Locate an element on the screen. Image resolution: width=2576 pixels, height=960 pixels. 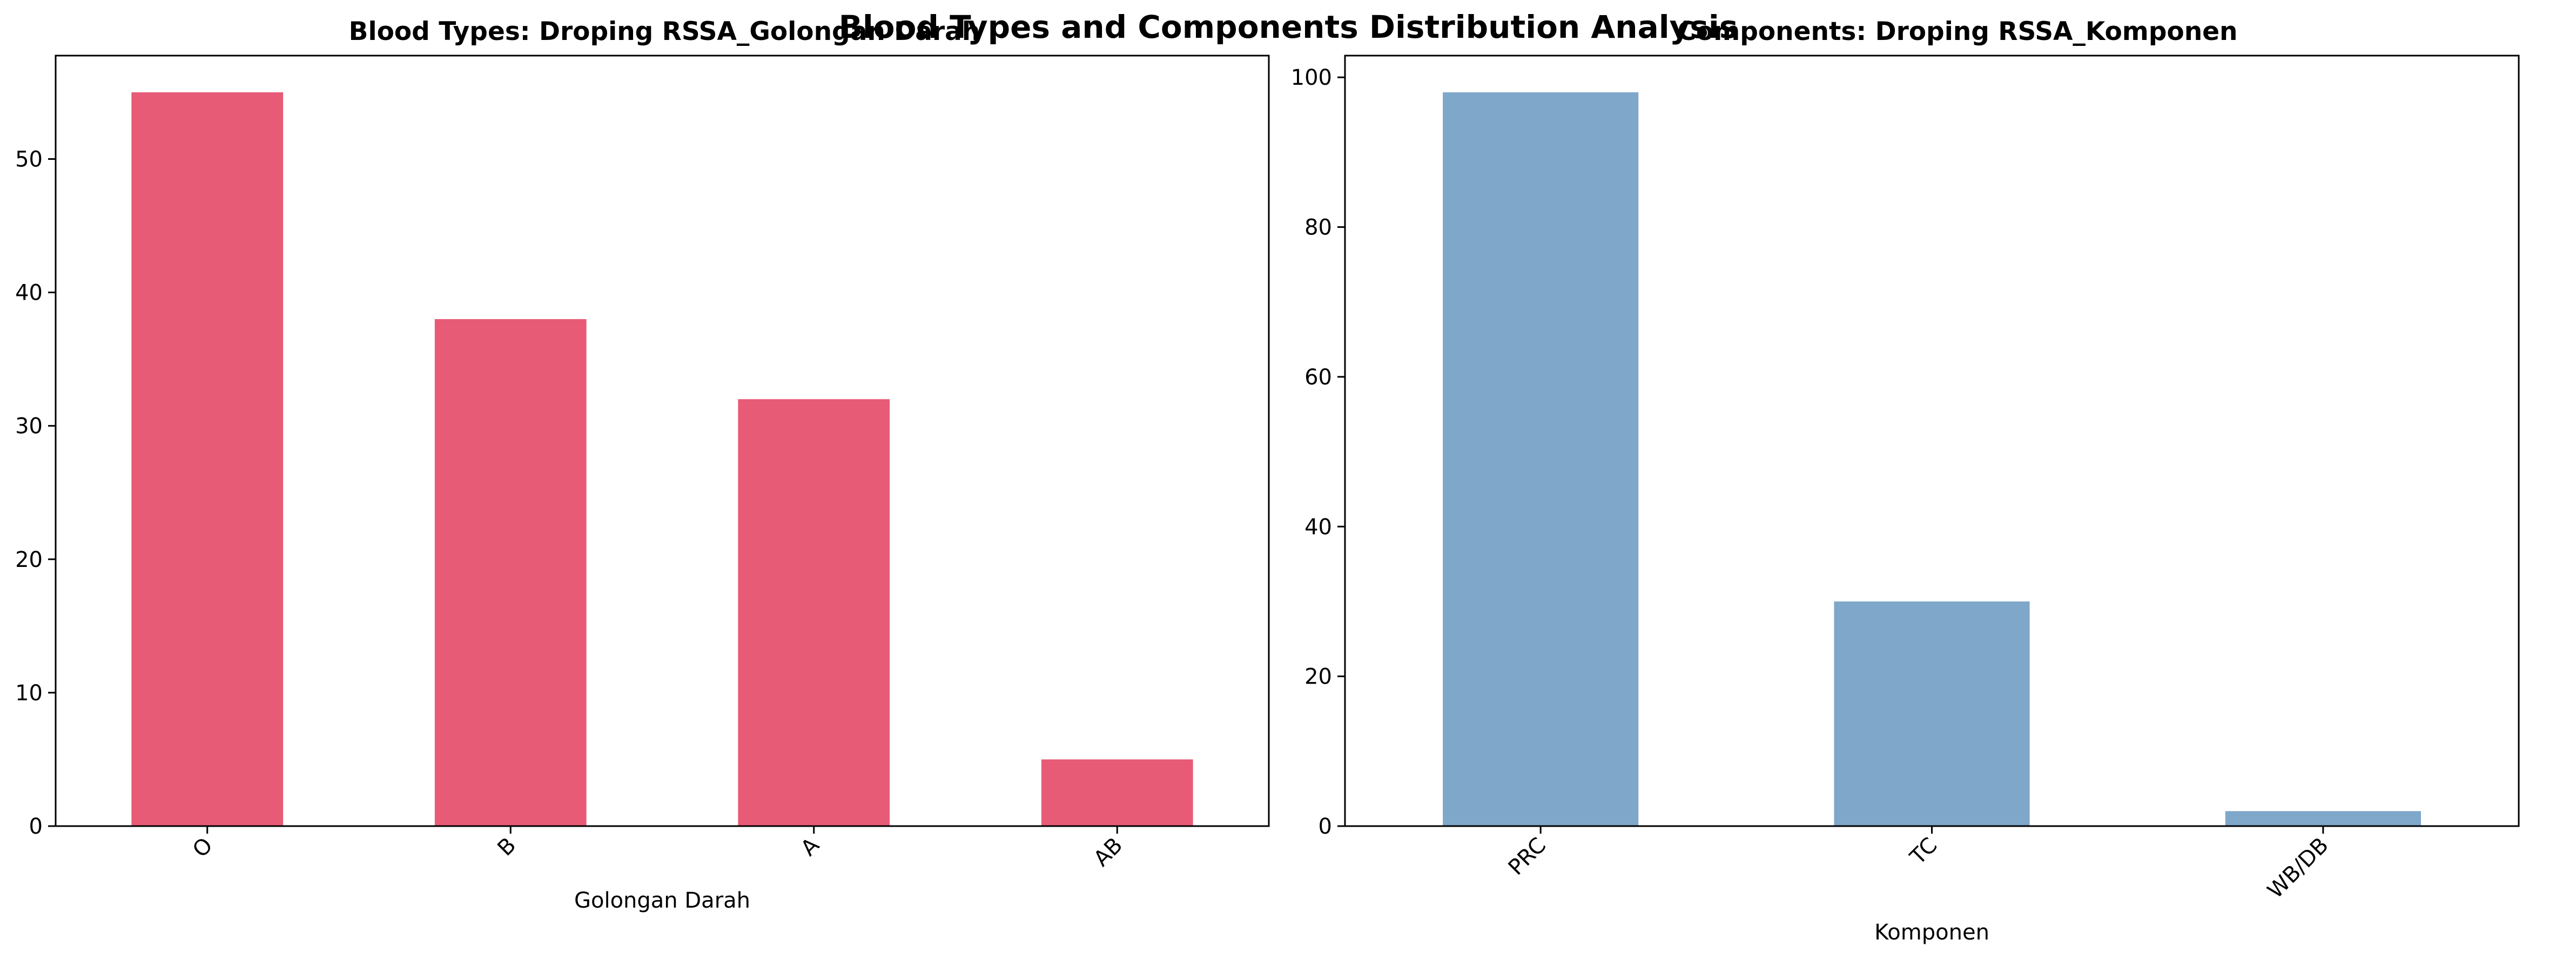
components-y-tick-label: 0 is located at coordinates (1325, 827).